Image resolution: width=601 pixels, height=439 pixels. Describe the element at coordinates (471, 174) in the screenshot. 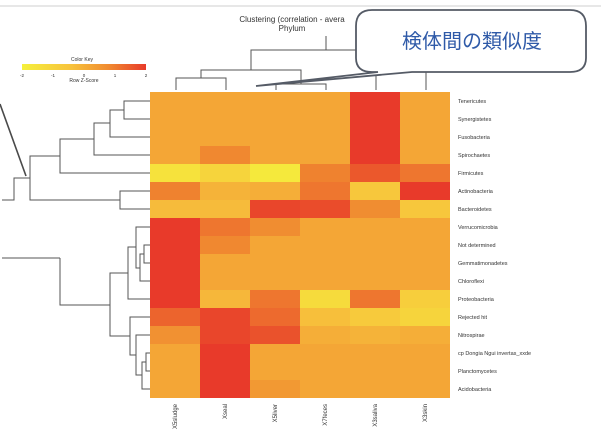

I see `row-label: Firmicutes` at that location.